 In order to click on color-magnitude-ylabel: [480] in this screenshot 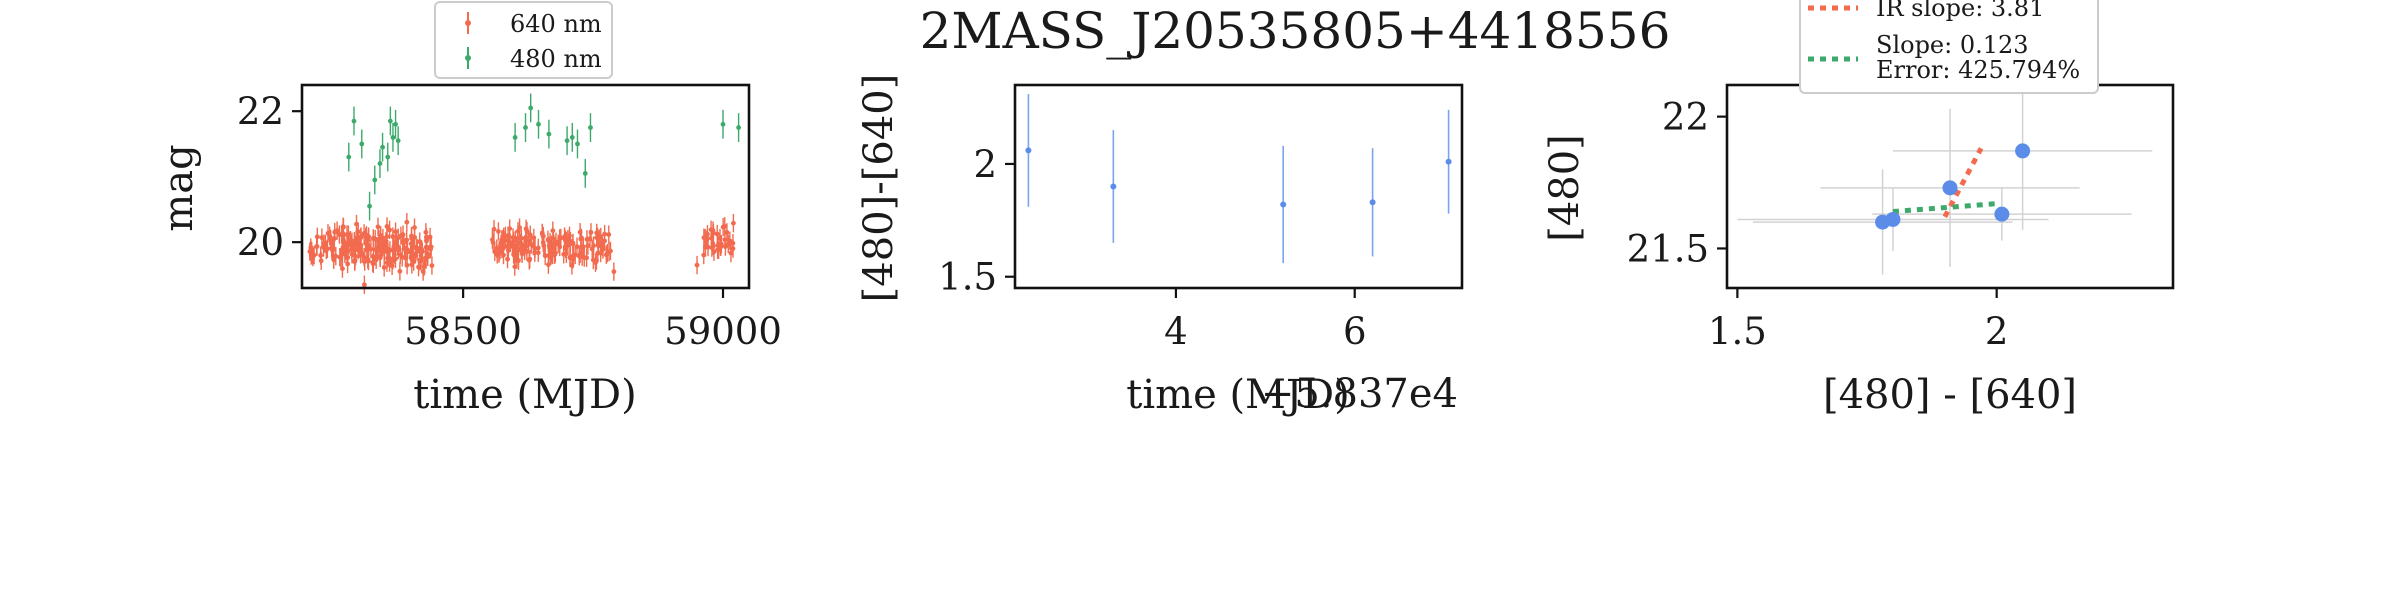, I will do `click(1565, 188)`.